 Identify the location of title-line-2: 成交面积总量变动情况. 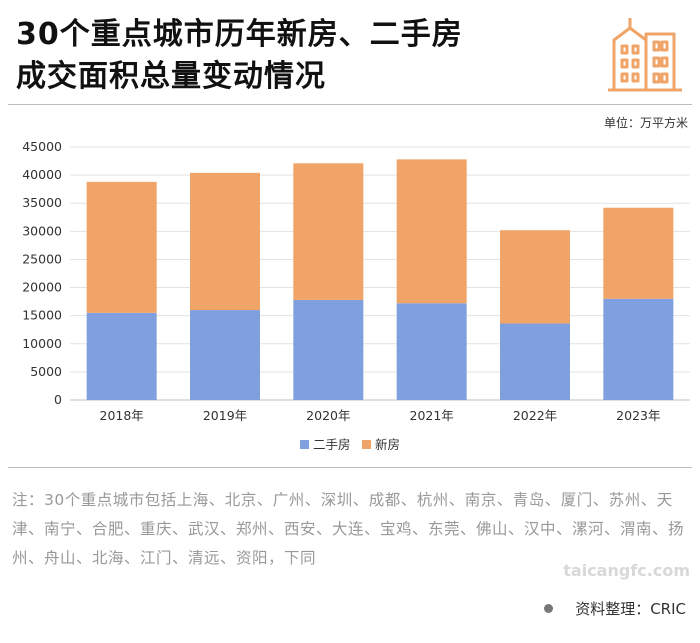
(171, 76).